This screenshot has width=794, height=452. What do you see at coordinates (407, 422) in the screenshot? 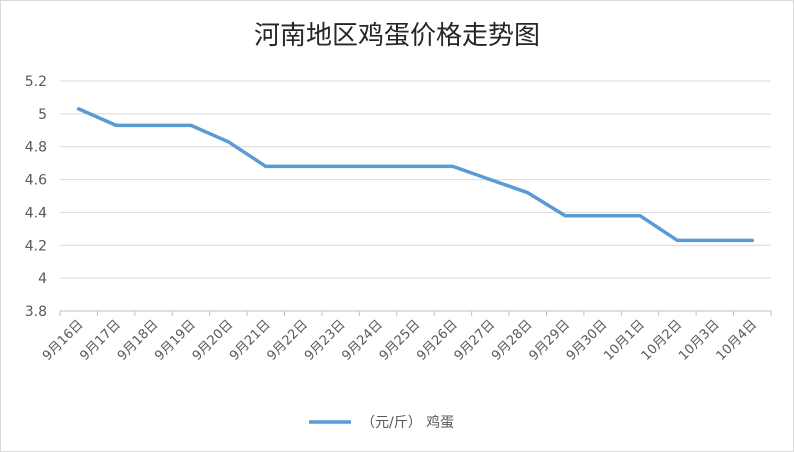
I see `legend-label: （元/斤） 鸡蛋` at bounding box center [407, 422].